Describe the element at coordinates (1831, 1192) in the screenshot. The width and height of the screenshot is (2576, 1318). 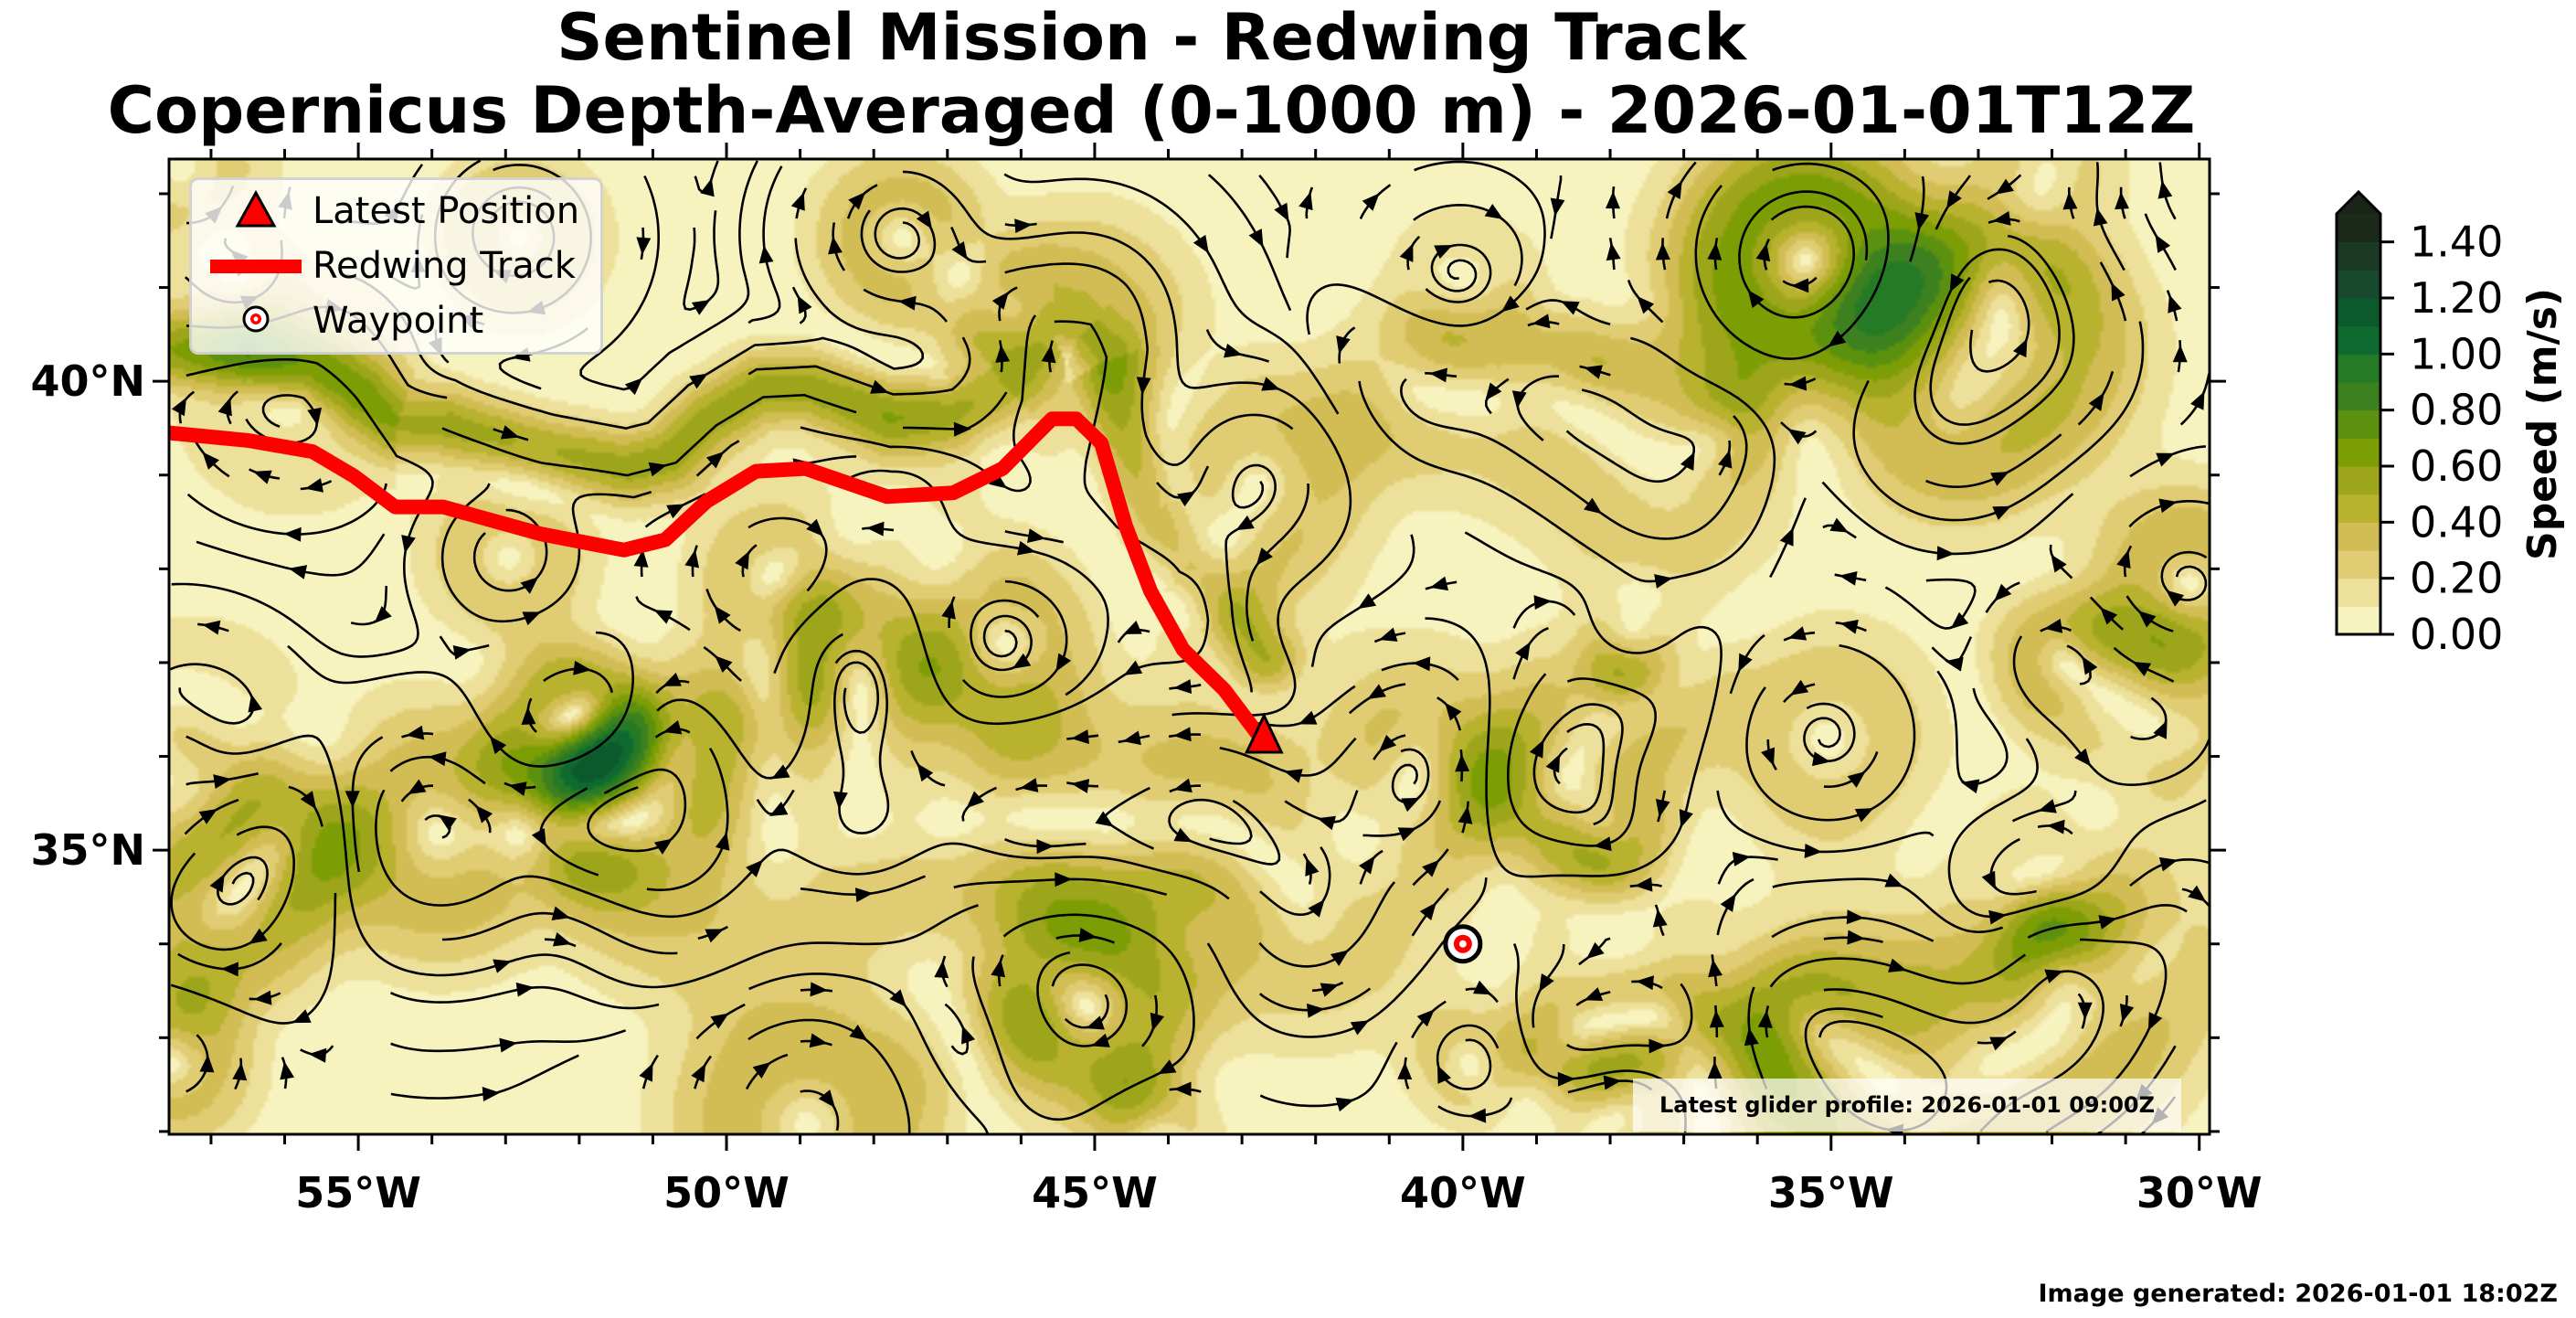
I see `x-tick-label: 35°W` at that location.